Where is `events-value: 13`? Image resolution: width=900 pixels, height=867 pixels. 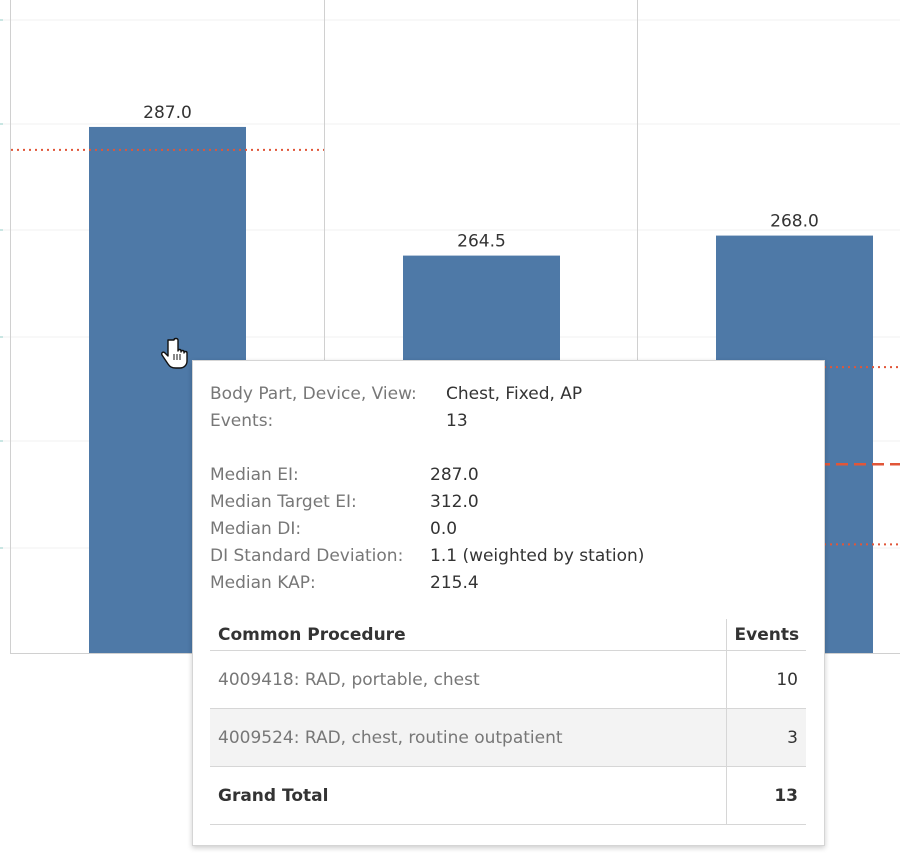 events-value: 13 is located at coordinates (457, 421).